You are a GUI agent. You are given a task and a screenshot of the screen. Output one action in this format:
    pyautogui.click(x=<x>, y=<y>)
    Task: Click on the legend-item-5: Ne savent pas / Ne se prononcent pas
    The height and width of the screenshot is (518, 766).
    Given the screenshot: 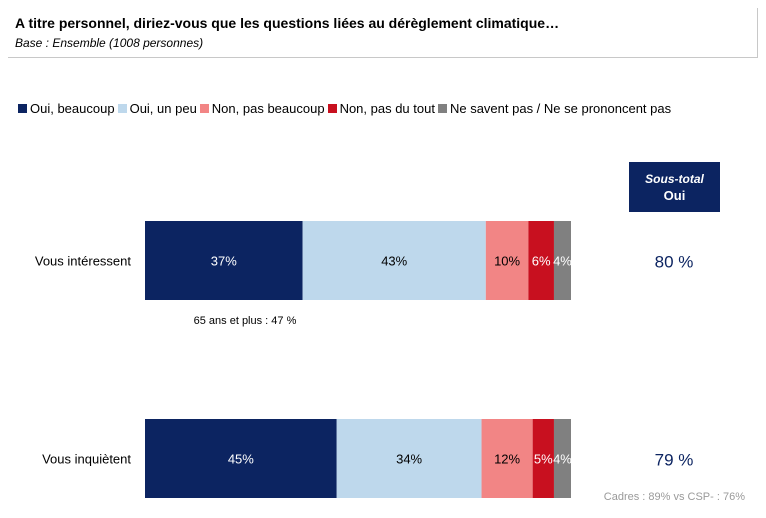 What is the action you would take?
    pyautogui.click(x=554, y=108)
    